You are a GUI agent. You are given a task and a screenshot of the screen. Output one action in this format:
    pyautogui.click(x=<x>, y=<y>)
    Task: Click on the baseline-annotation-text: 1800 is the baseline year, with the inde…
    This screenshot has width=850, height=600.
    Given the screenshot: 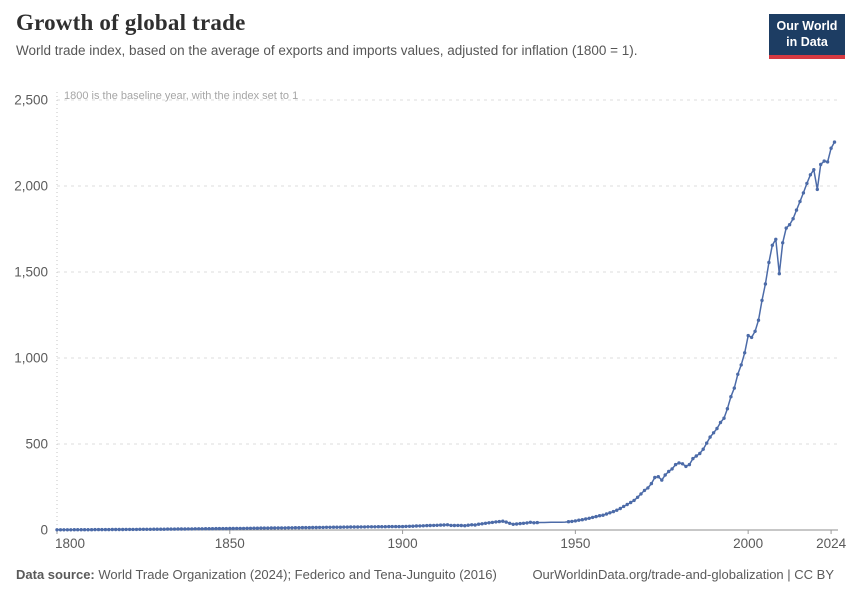 What is the action you would take?
    pyautogui.click(x=181, y=96)
    